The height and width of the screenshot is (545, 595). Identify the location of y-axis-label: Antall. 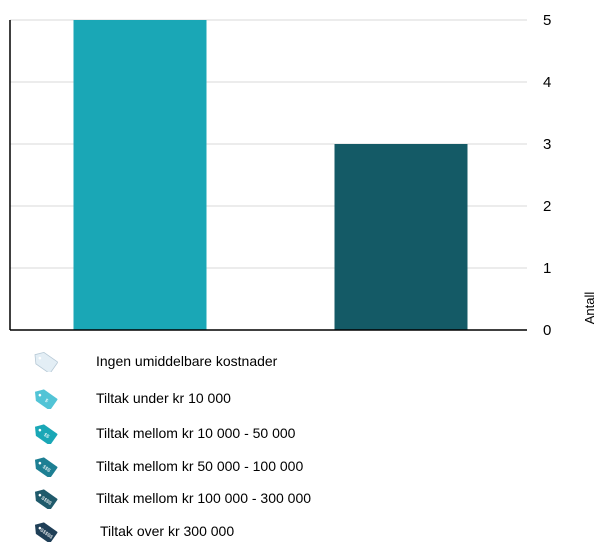
(588, 308).